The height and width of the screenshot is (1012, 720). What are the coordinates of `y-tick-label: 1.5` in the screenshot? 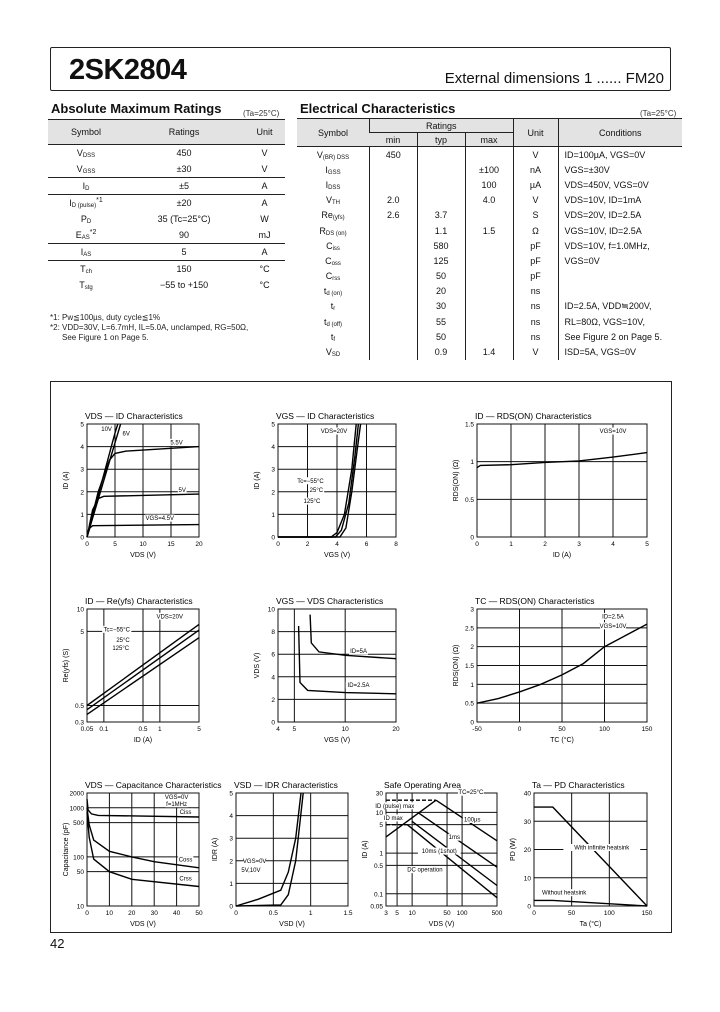 It's located at (469, 425).